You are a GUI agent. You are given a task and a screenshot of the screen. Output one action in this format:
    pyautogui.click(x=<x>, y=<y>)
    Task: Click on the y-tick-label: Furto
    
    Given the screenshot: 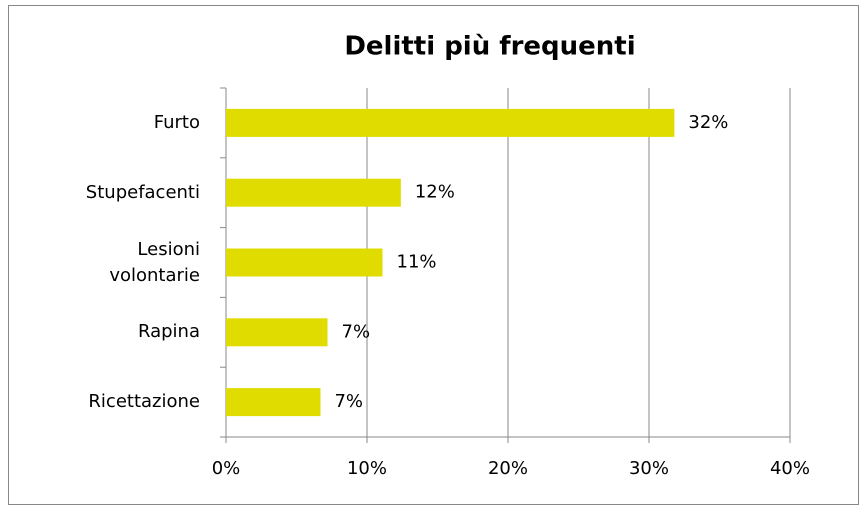 What is the action you would take?
    pyautogui.click(x=176, y=122)
    